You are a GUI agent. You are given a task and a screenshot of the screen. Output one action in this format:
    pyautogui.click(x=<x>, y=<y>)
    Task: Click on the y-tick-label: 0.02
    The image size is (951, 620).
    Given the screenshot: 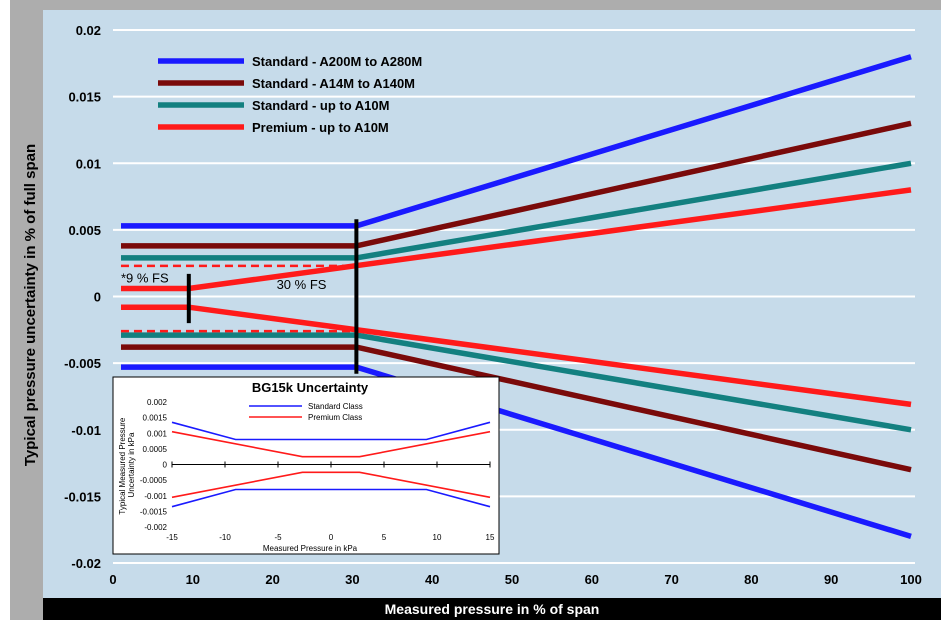 What is the action you would take?
    pyautogui.click(x=88, y=30)
    